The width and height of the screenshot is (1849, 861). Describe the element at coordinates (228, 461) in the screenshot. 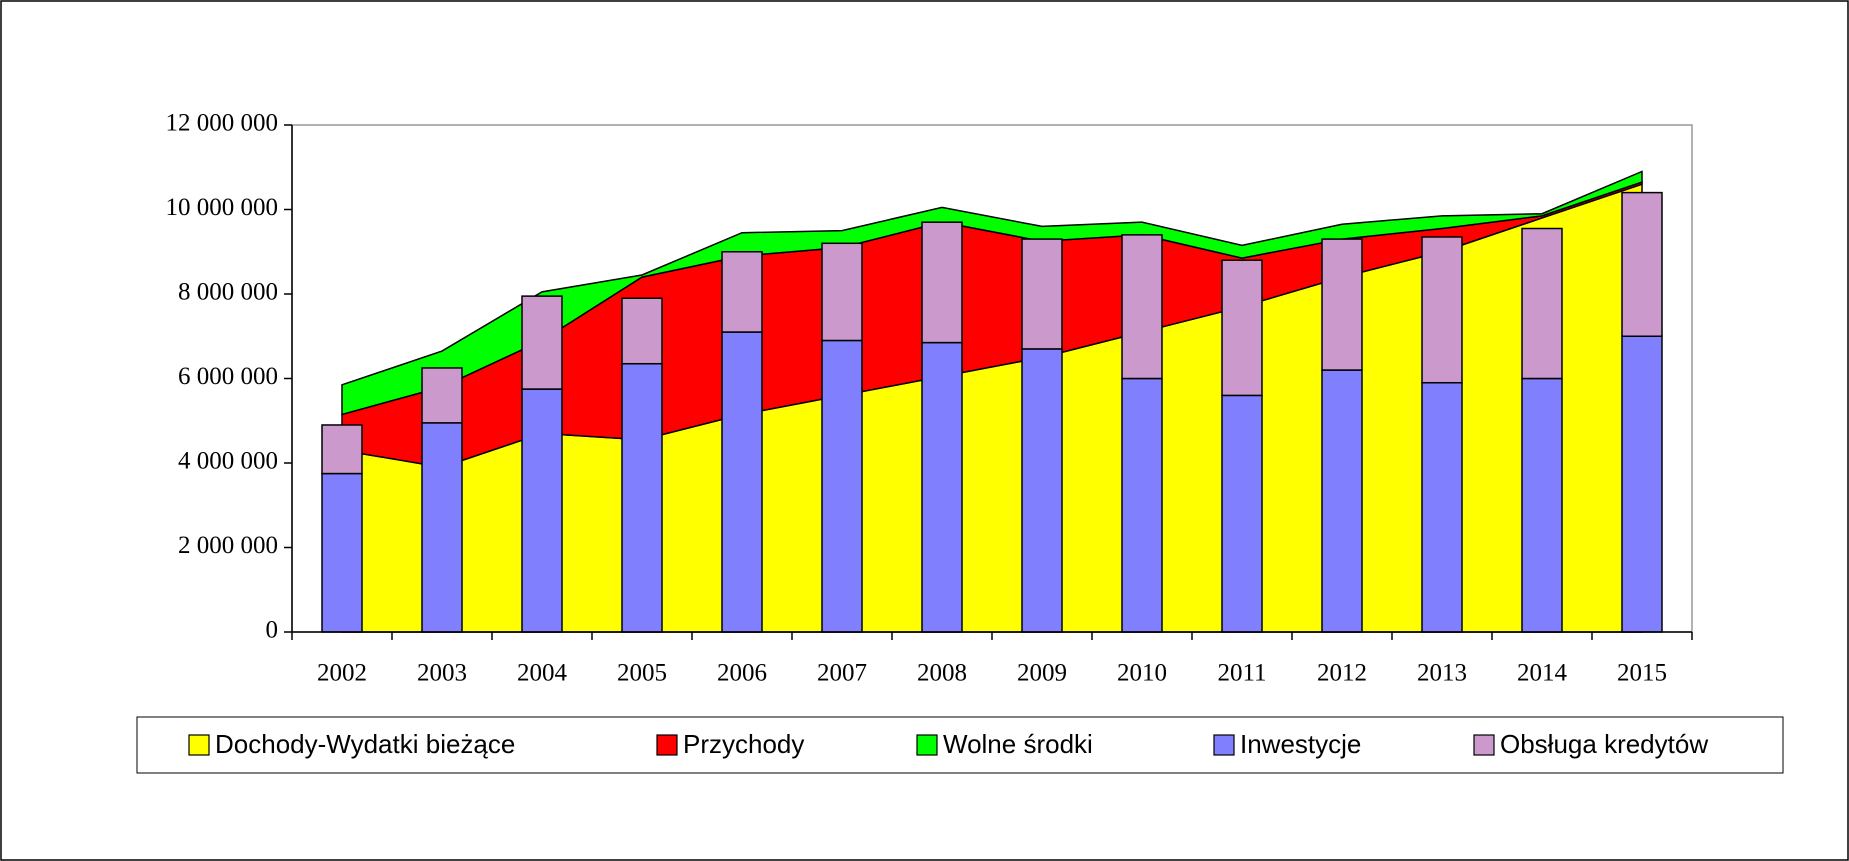

I see `y-tick-label: 4 000 000` at that location.